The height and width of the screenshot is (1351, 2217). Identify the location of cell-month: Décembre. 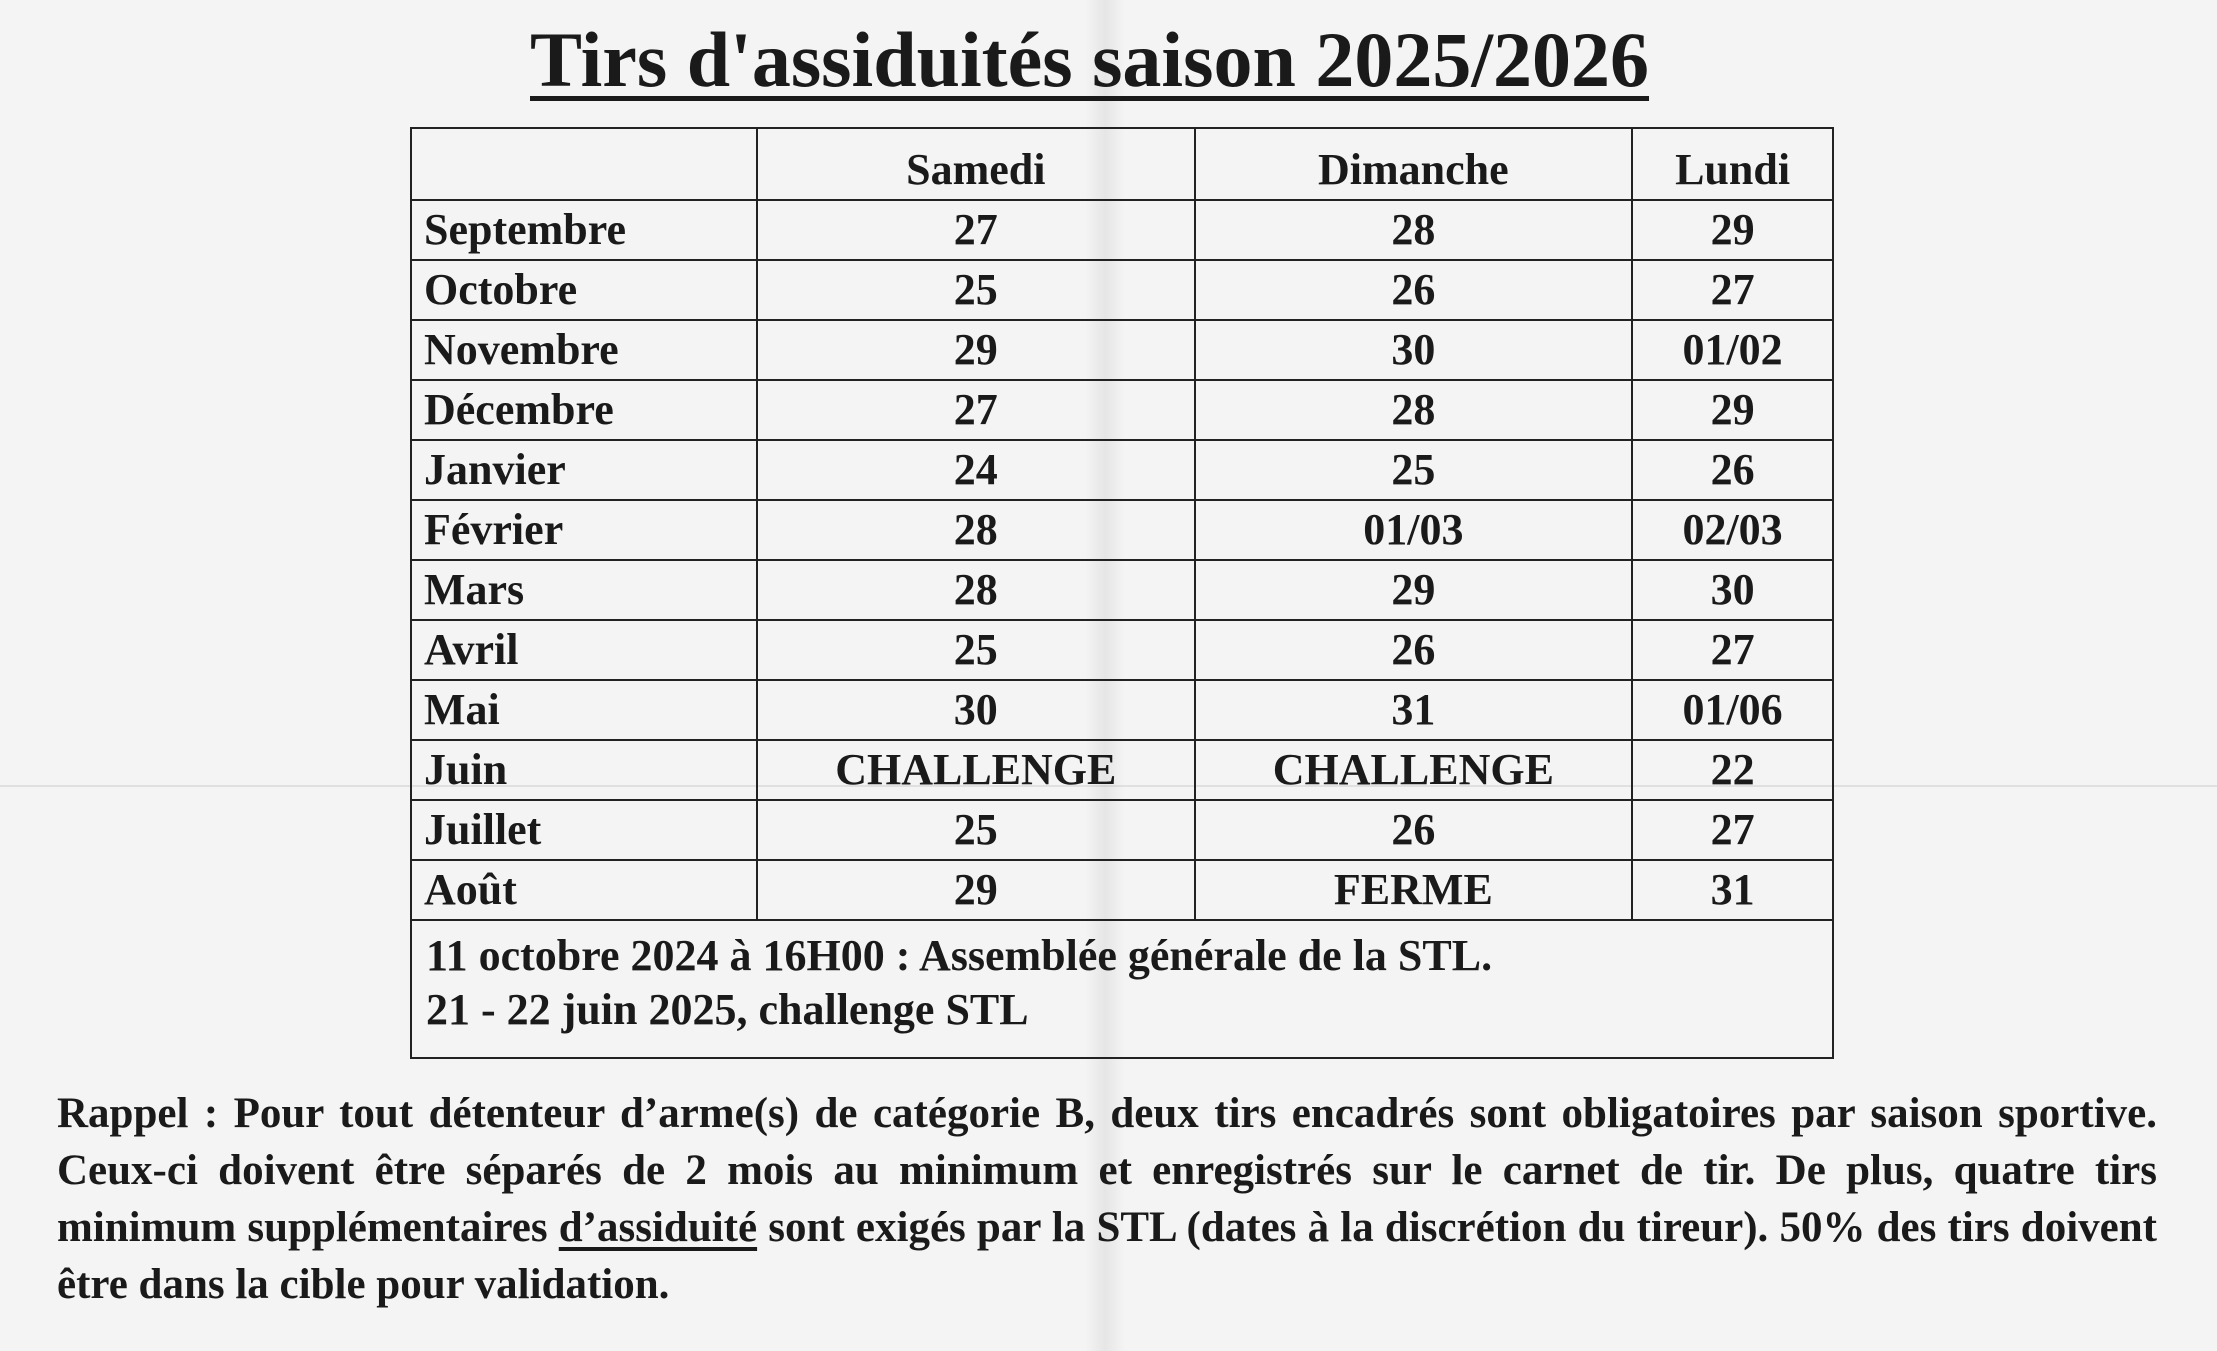
(584, 410).